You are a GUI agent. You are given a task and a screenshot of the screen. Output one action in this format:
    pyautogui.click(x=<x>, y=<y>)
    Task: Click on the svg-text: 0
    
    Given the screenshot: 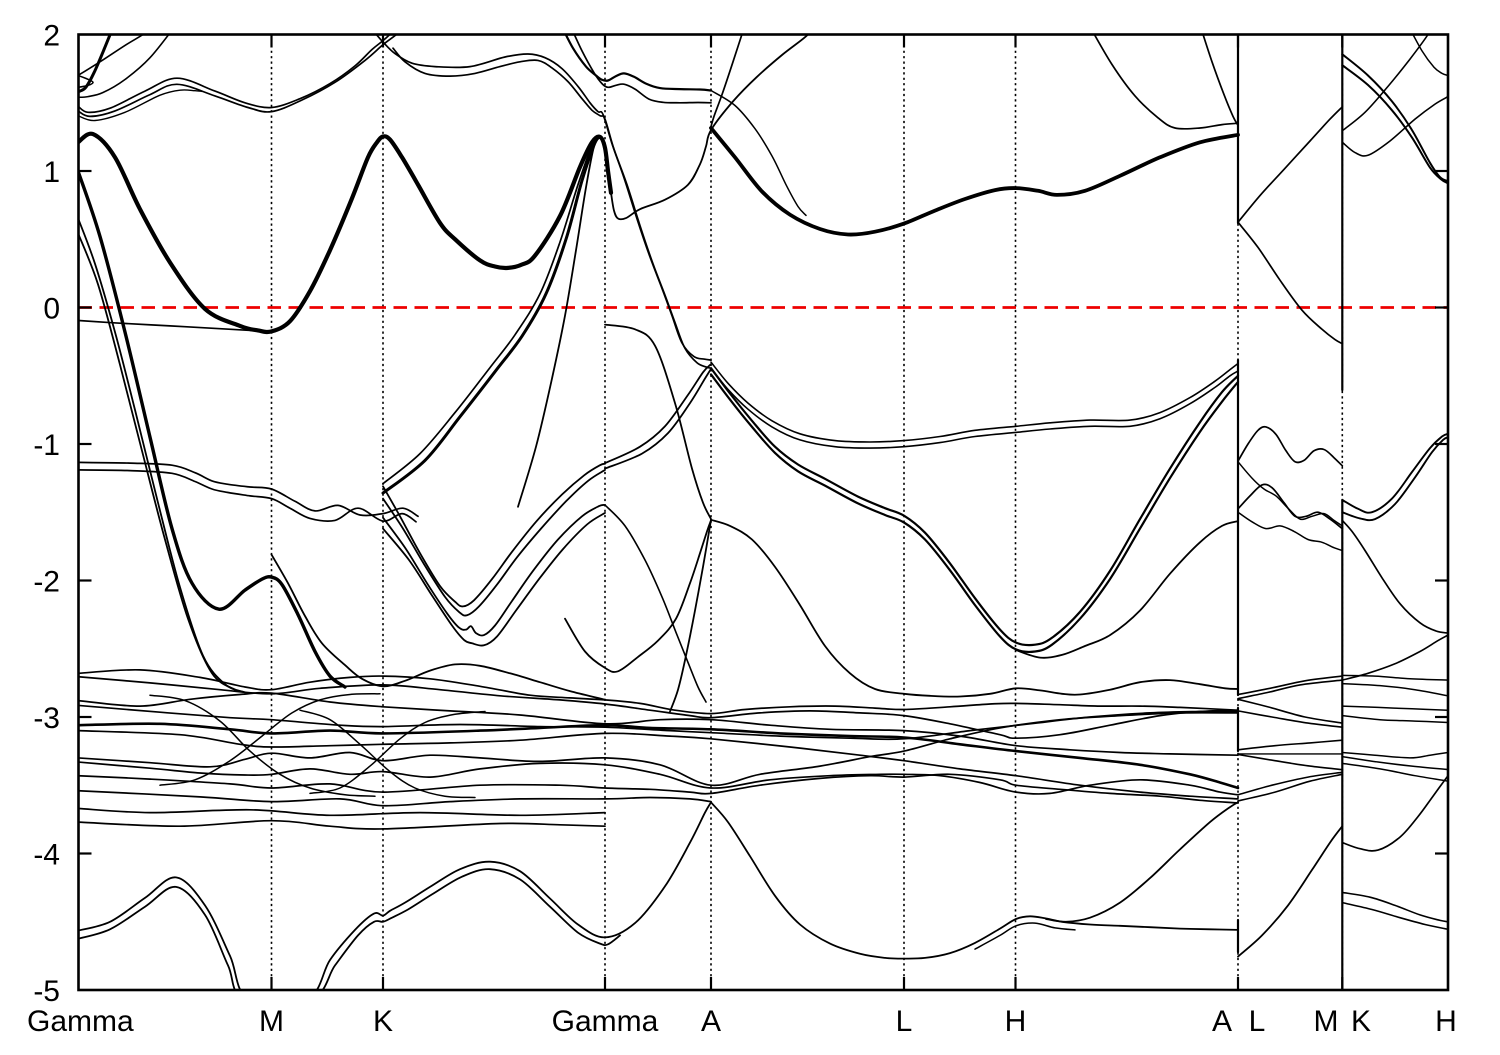 What is the action you would take?
    pyautogui.click(x=51, y=309)
    